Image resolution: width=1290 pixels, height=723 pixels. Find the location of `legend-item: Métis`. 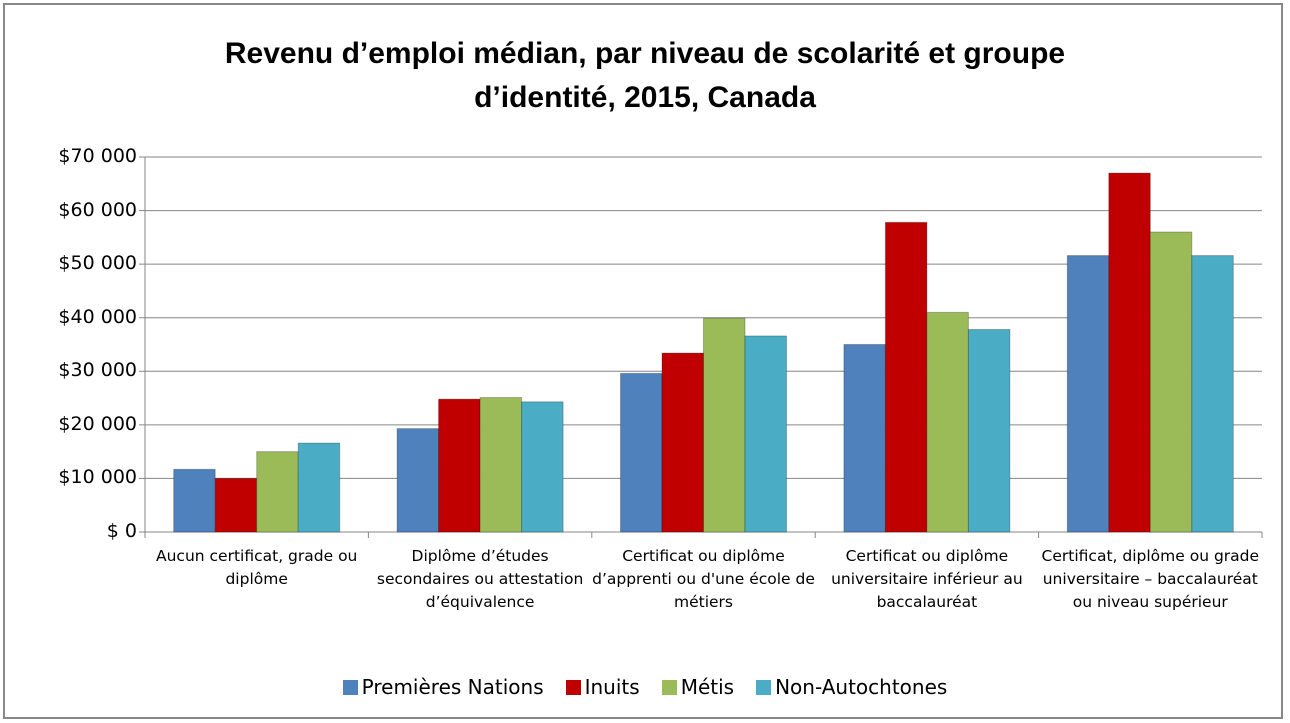

legend-item: Métis is located at coordinates (698, 687).